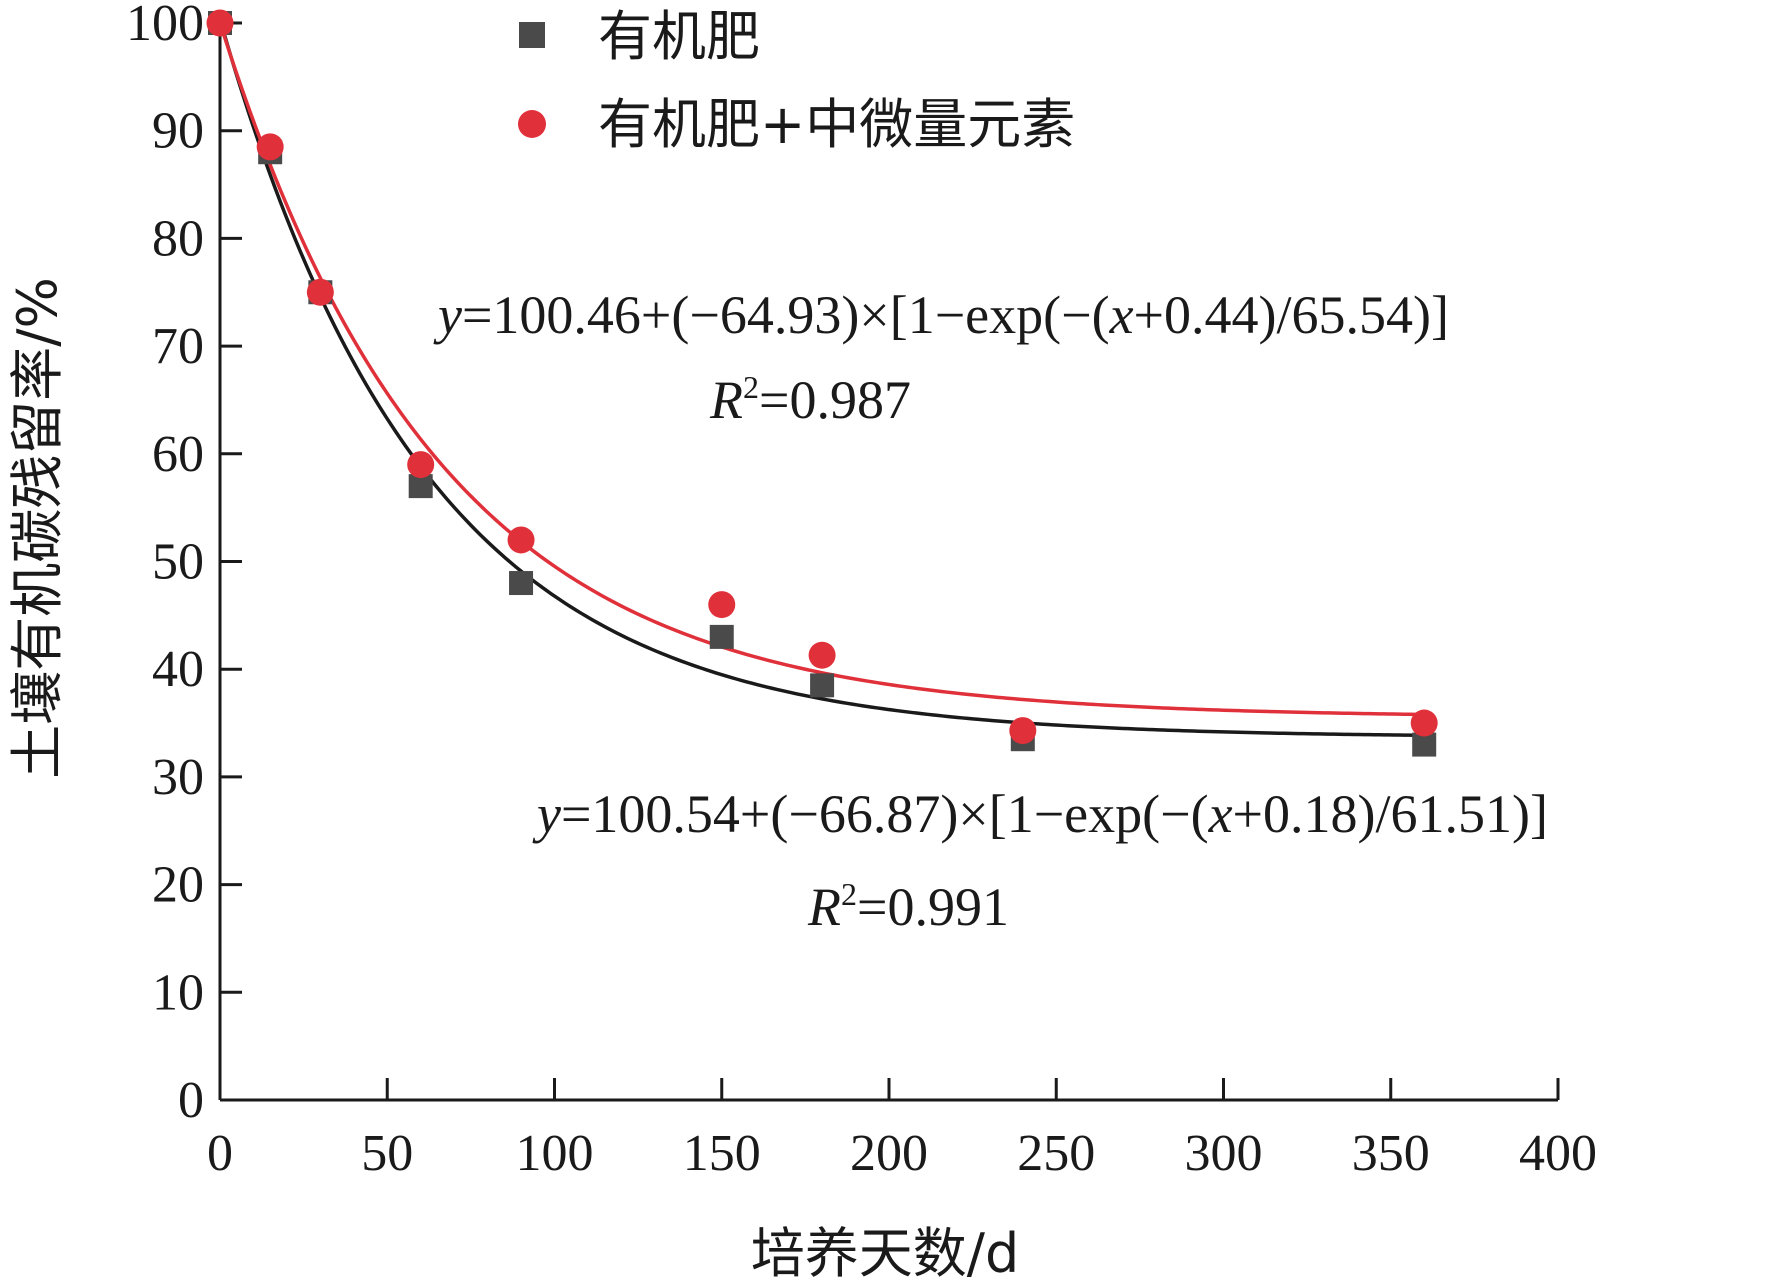  Describe the element at coordinates (722, 1153) in the screenshot. I see `x-tick-label: 150` at that location.